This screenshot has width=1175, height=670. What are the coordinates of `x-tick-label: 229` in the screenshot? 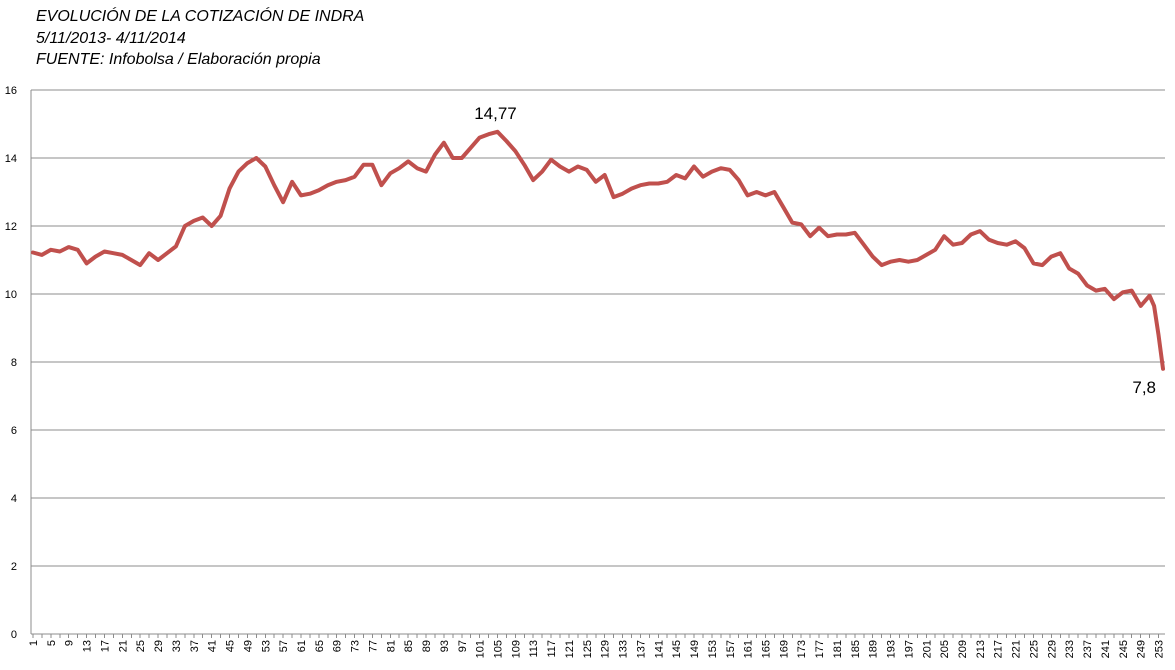 It's located at (1052, 649).